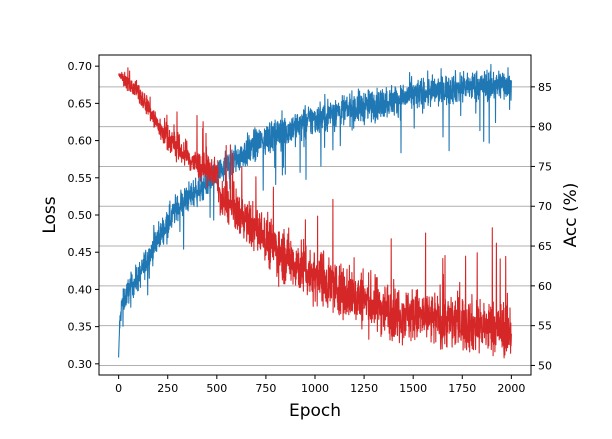 This screenshot has height=439, width=612. Describe the element at coordinates (571, 215) in the screenshot. I see `y-axis-label-right: Acc (%)` at that location.